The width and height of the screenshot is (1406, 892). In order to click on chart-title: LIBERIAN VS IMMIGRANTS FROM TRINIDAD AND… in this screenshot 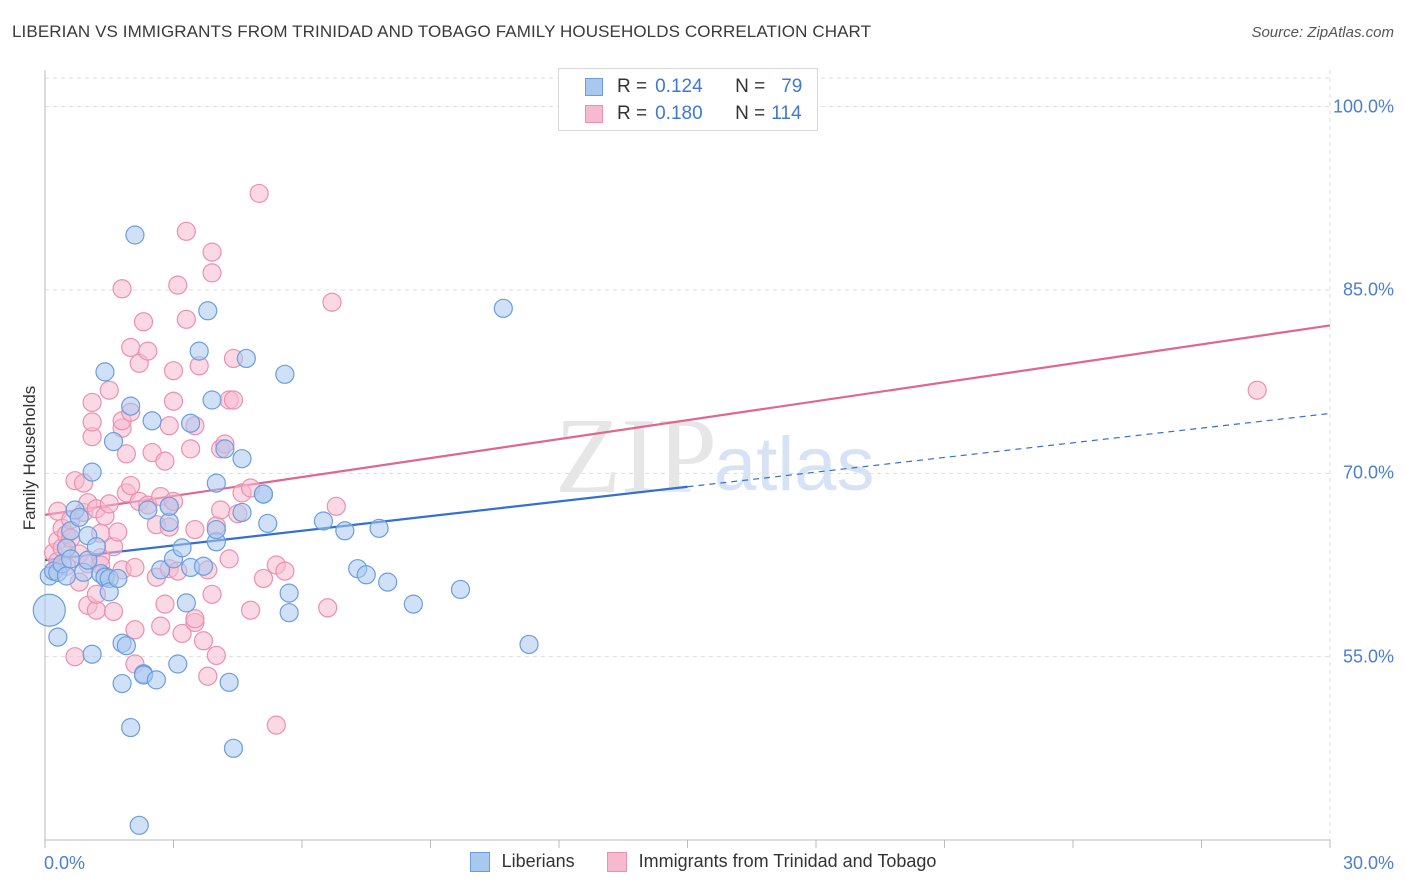, I will do `click(442, 31)`.